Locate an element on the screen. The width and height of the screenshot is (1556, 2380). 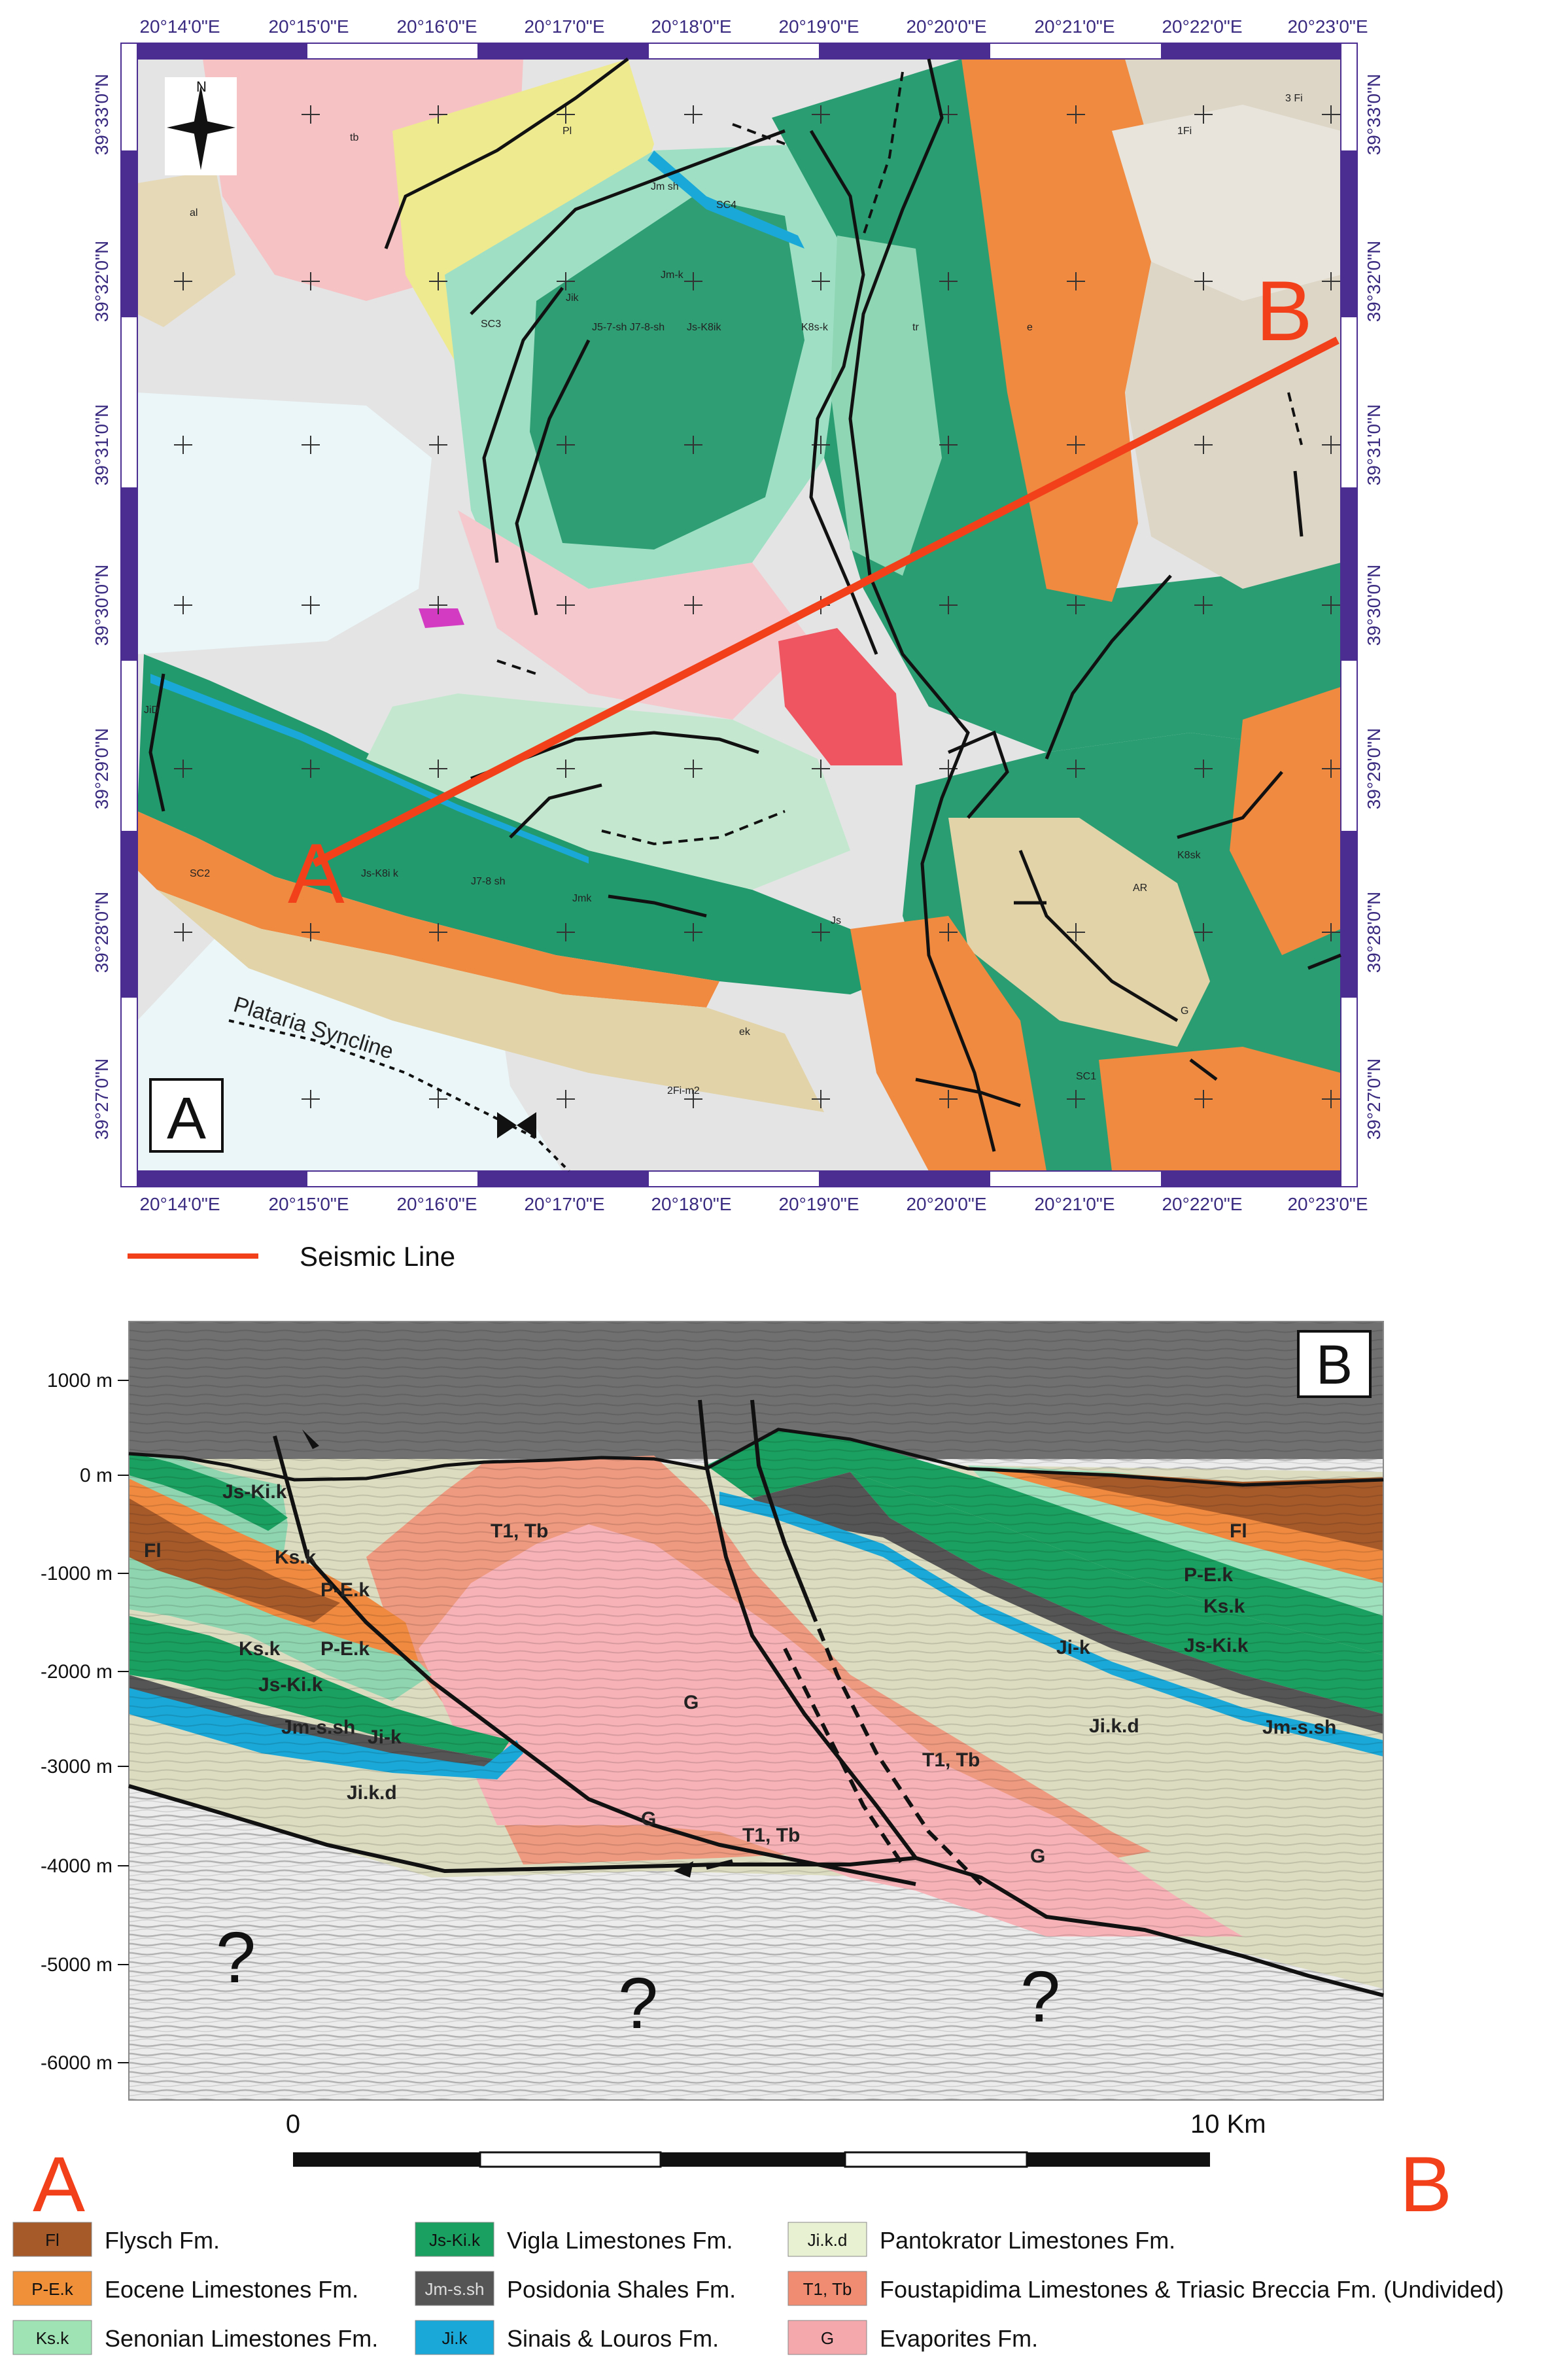
unit-sw-green-belt is located at coordinates (527, 824).